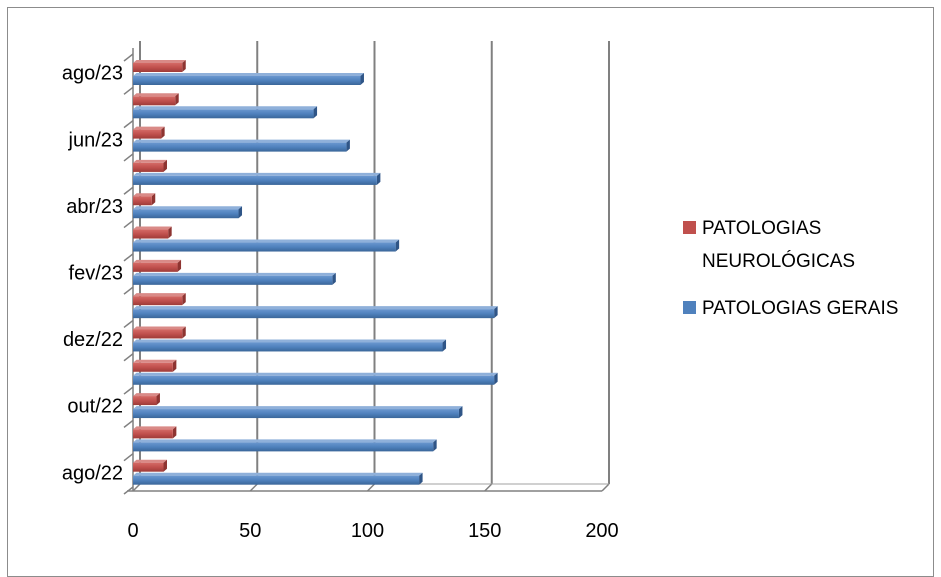 The height and width of the screenshot is (577, 941). I want to click on legend: PATOLOGIAS NEUROLÓGICAS PATOLOGIAS GERAIS, so click(790, 268).